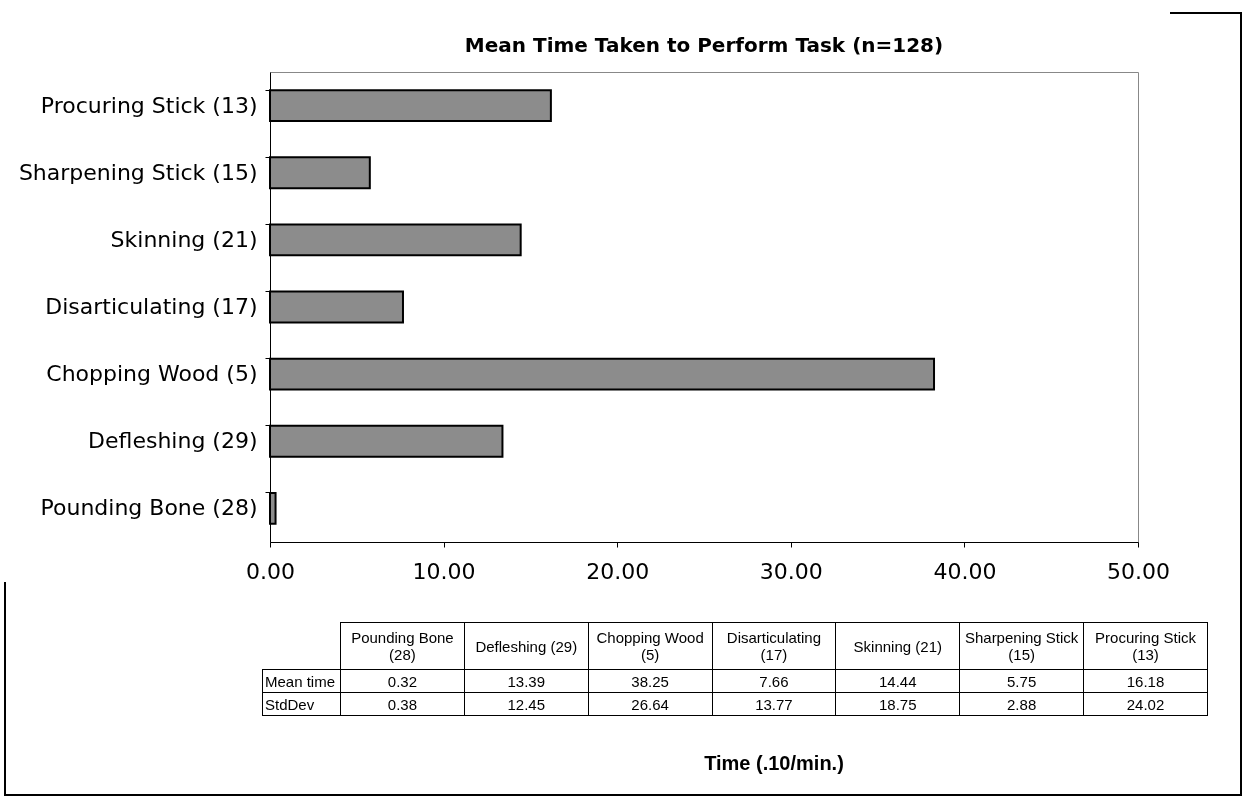  I want to click on x-tick-label: 50.00, so click(1138, 571).